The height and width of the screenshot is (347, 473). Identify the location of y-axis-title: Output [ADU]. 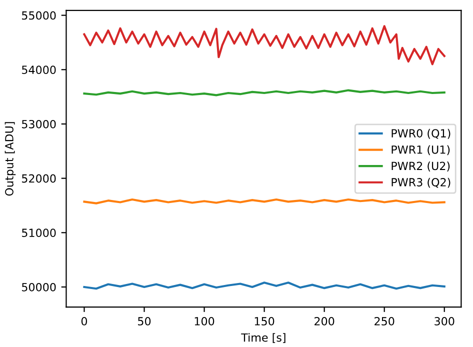
(10, 159).